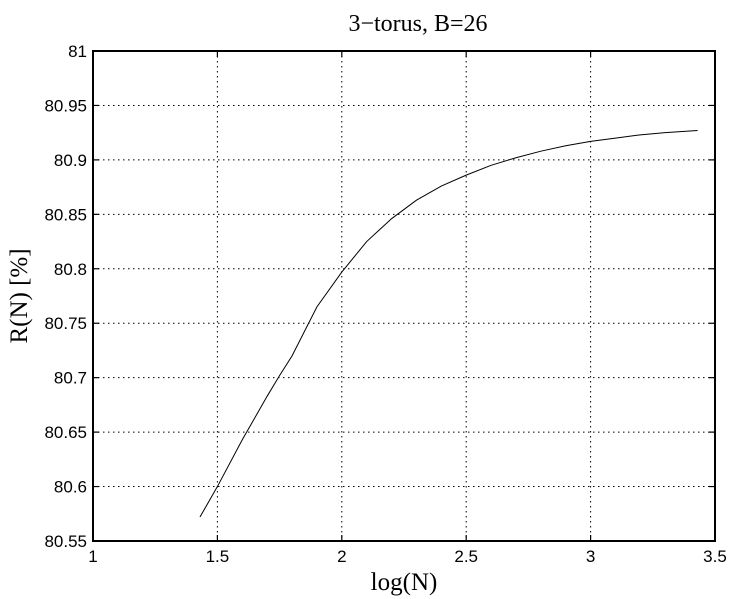 The height and width of the screenshot is (599, 735). Describe the element at coordinates (70, 378) in the screenshot. I see `y-tick-label: 80.7` at that location.